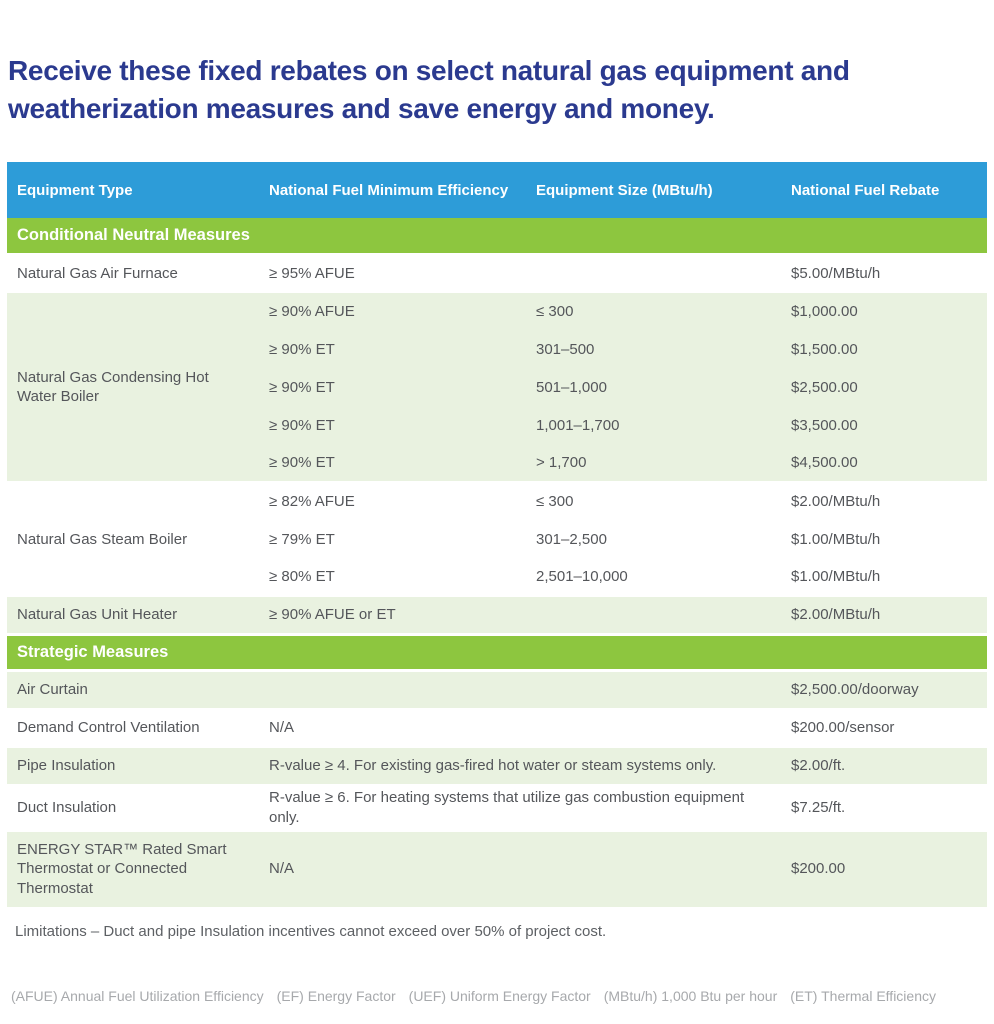 Image resolution: width=994 pixels, height=1024 pixels. Describe the element at coordinates (653, 425) in the screenshot. I see `size-cell: 1,001–1,700` at that location.